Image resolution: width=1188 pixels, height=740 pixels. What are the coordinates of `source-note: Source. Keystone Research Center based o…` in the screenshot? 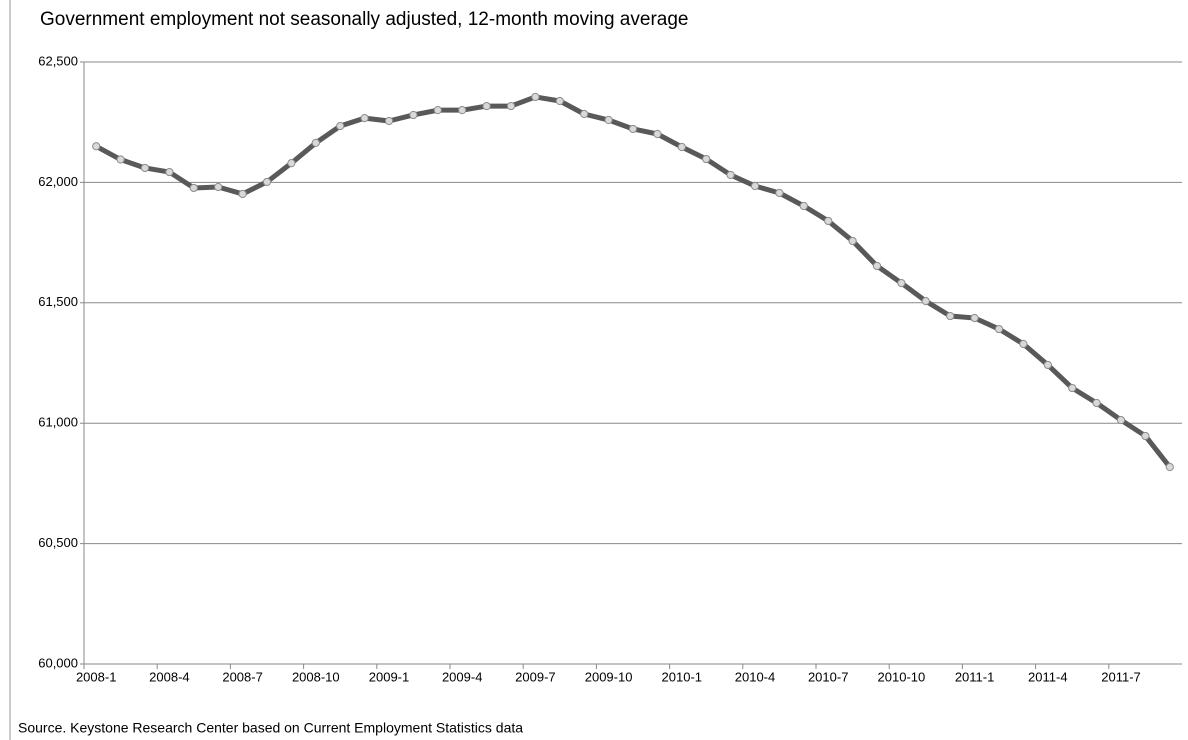 It's located at (270, 728).